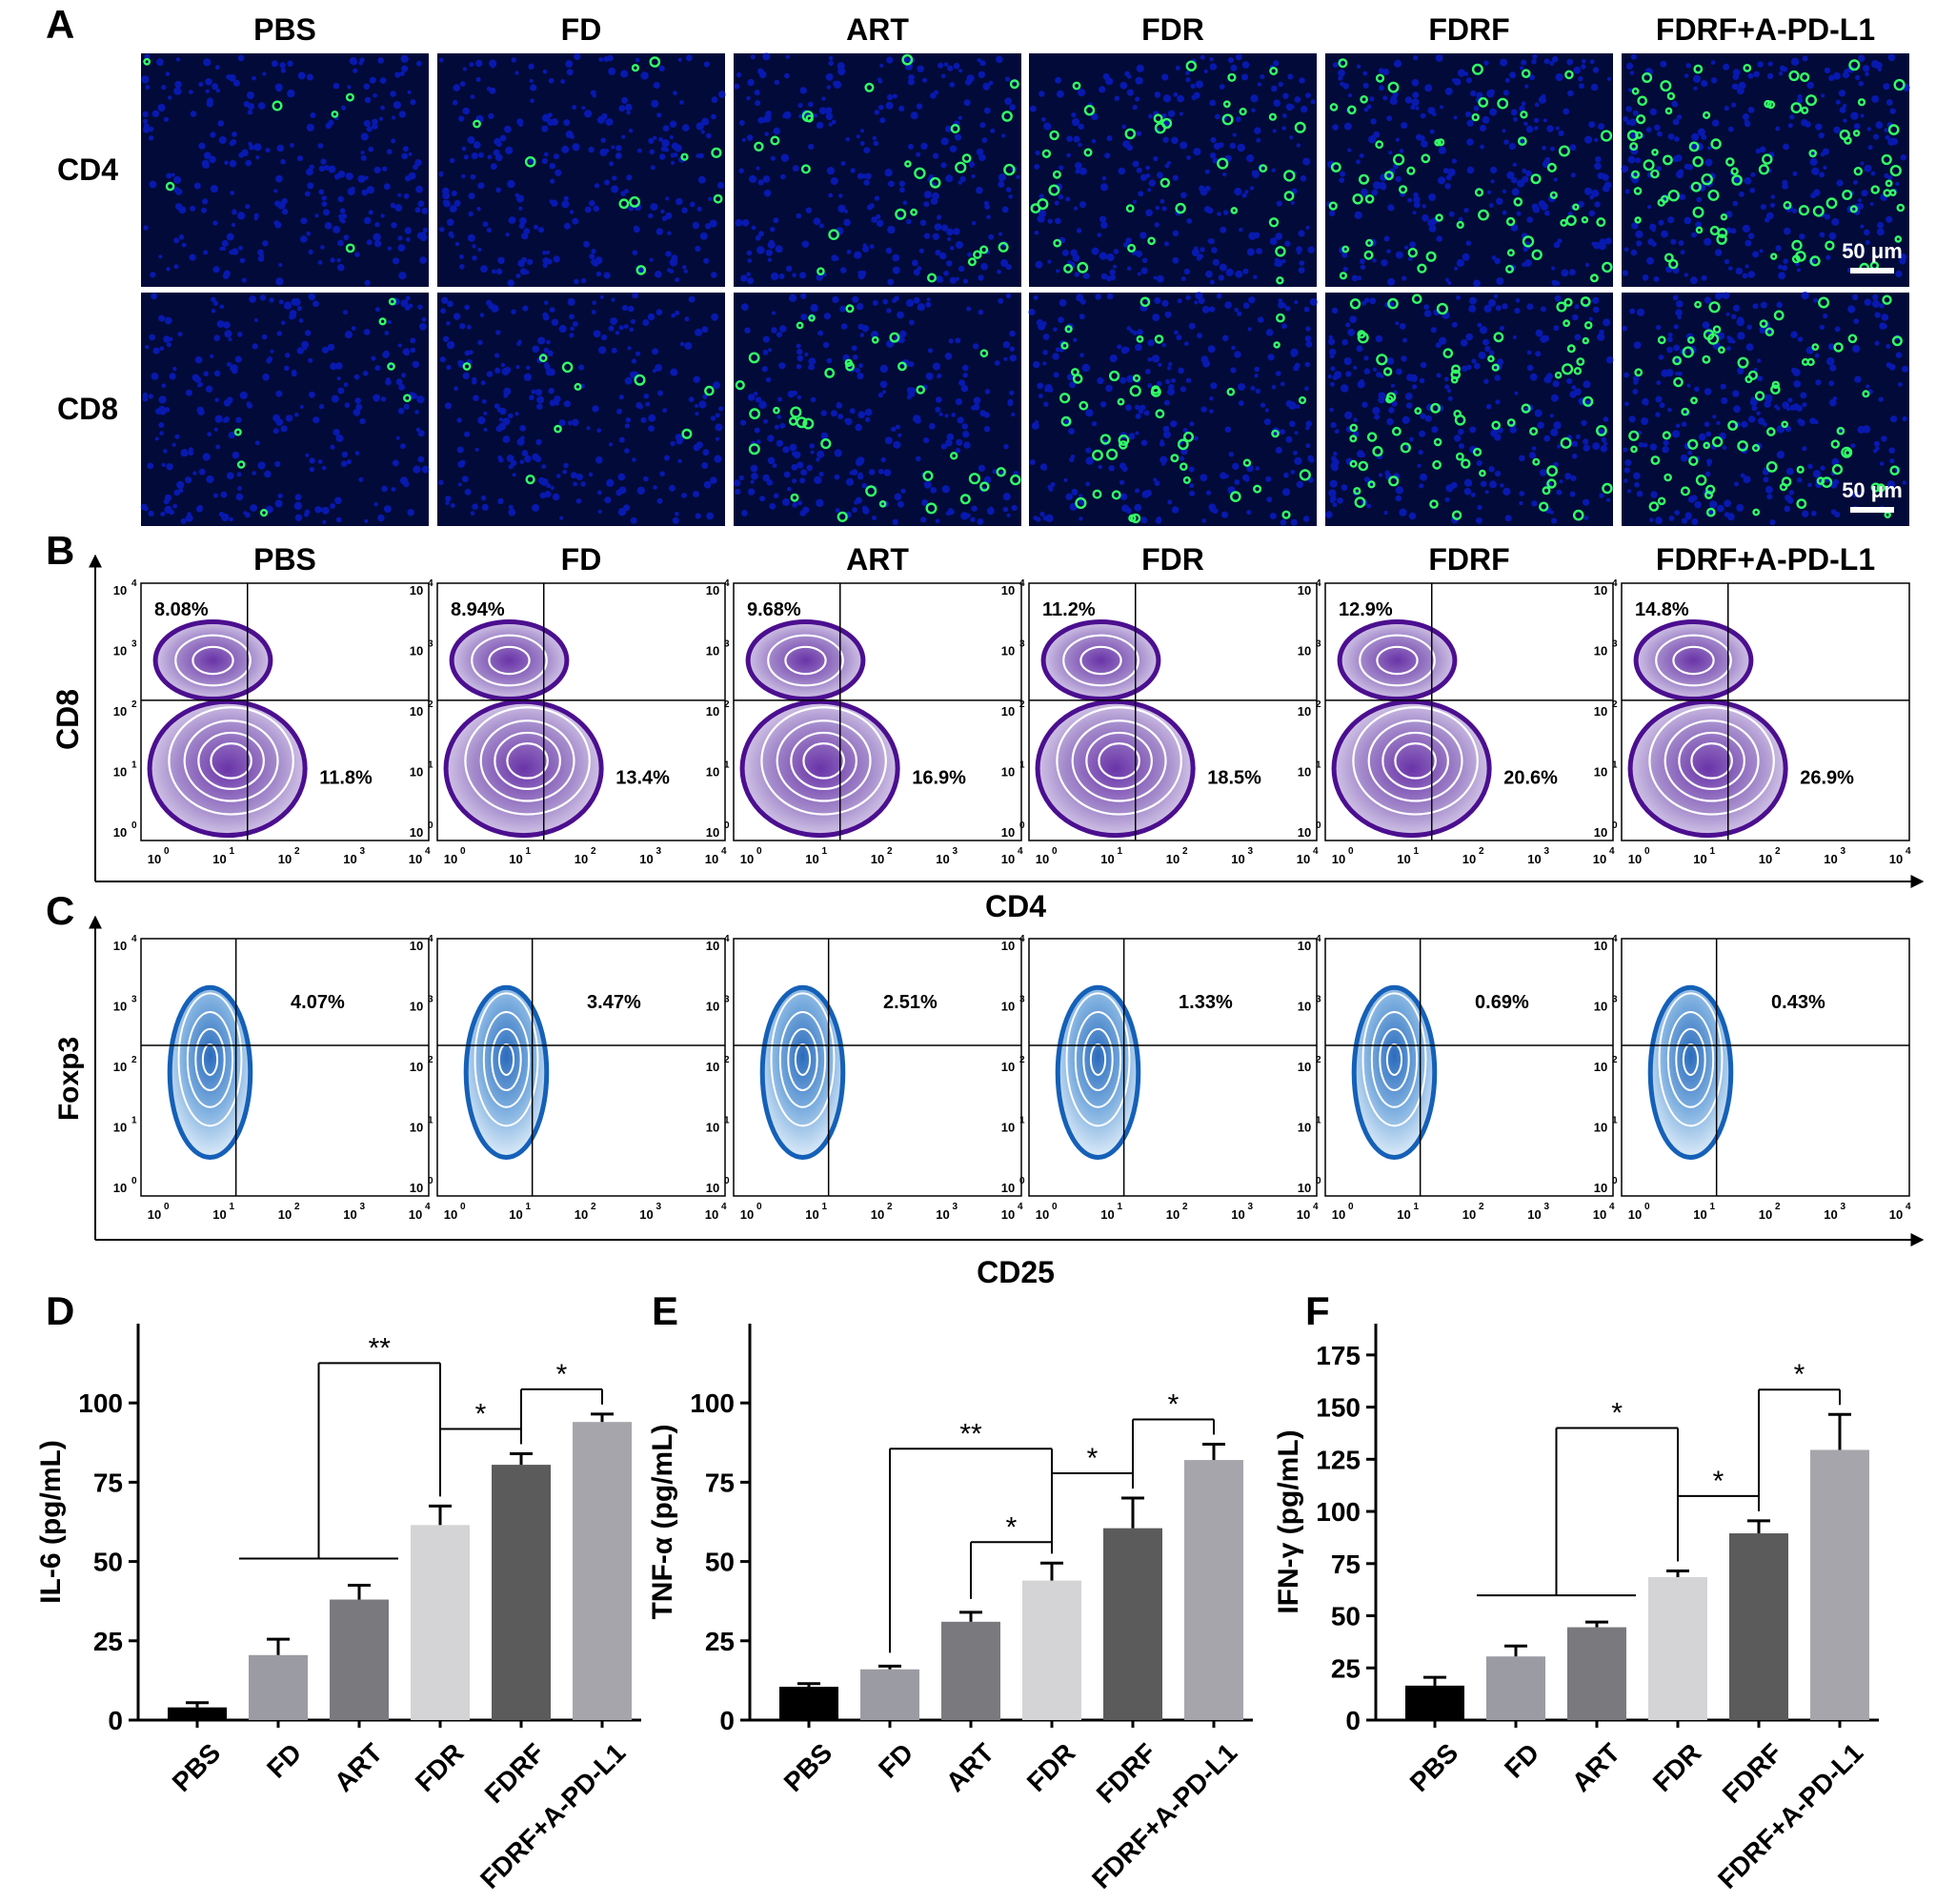  What do you see at coordinates (1615, 1181) in the screenshot?
I see `y-tick-exponent: 0` at bounding box center [1615, 1181].